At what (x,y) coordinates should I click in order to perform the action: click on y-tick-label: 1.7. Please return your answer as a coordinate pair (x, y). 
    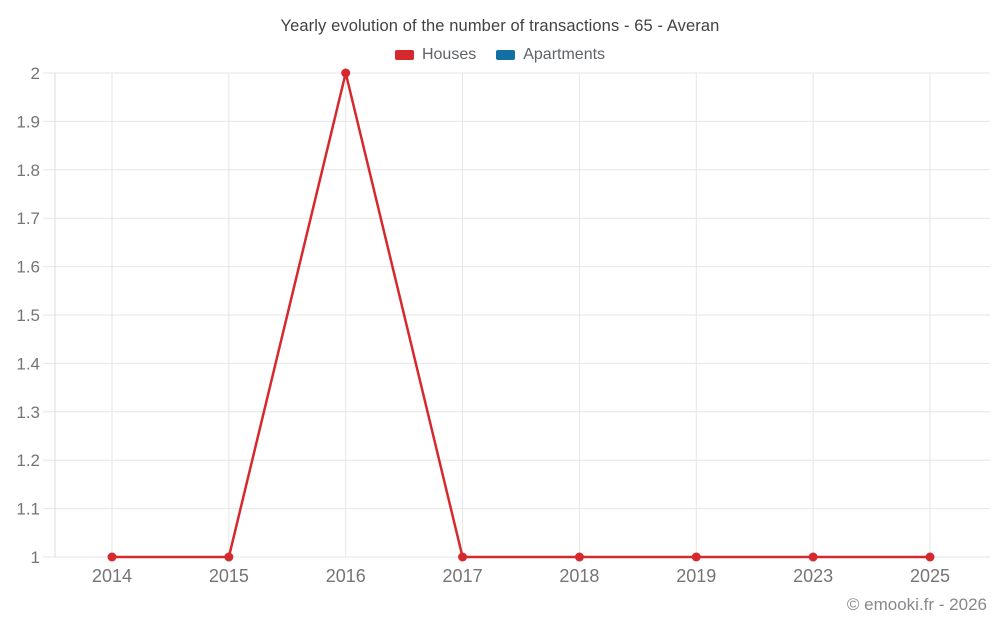
    Looking at the image, I should click on (28, 218).